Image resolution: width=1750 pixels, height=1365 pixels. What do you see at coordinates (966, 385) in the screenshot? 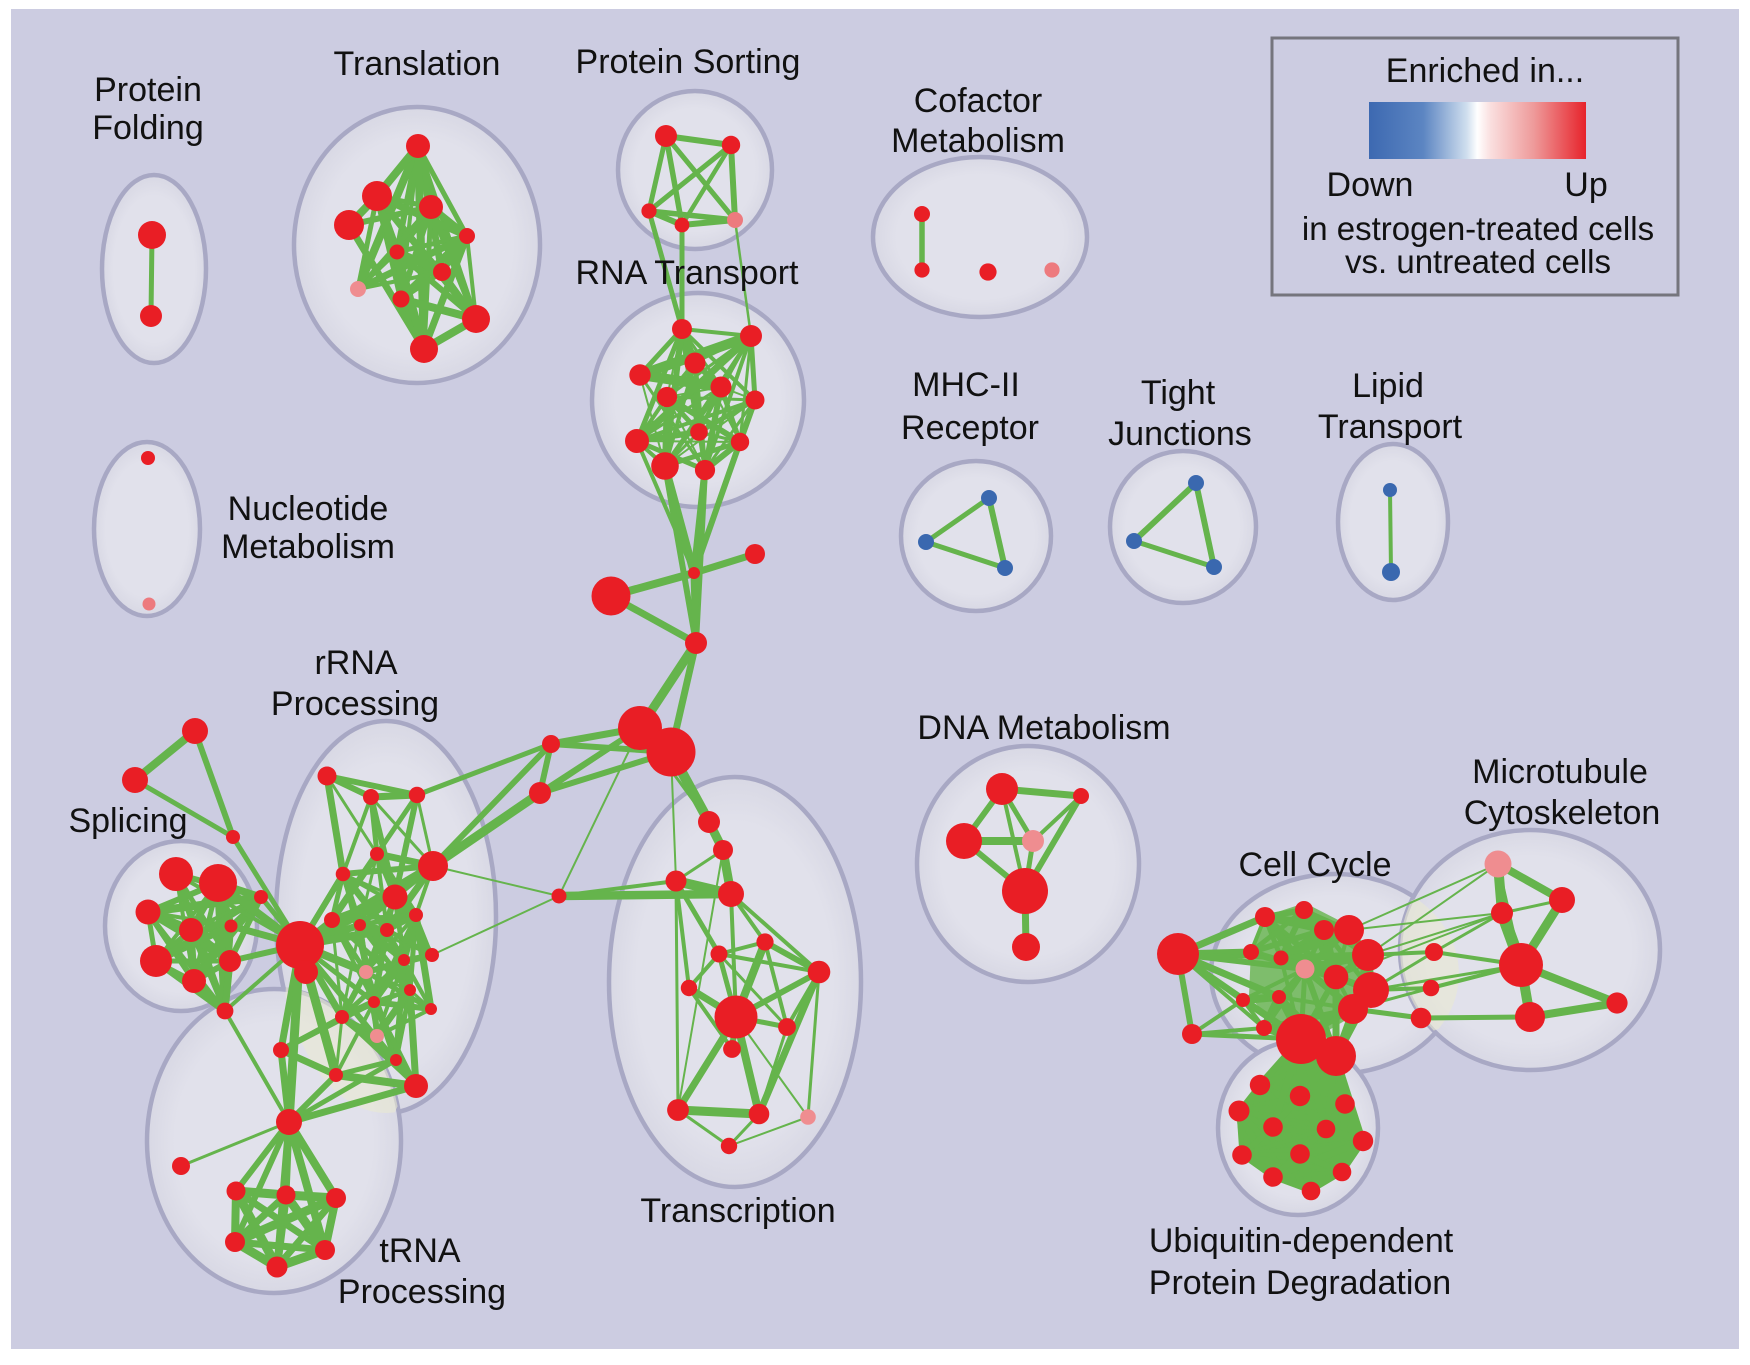
I see `svg-text: MHC-II` at bounding box center [966, 385].